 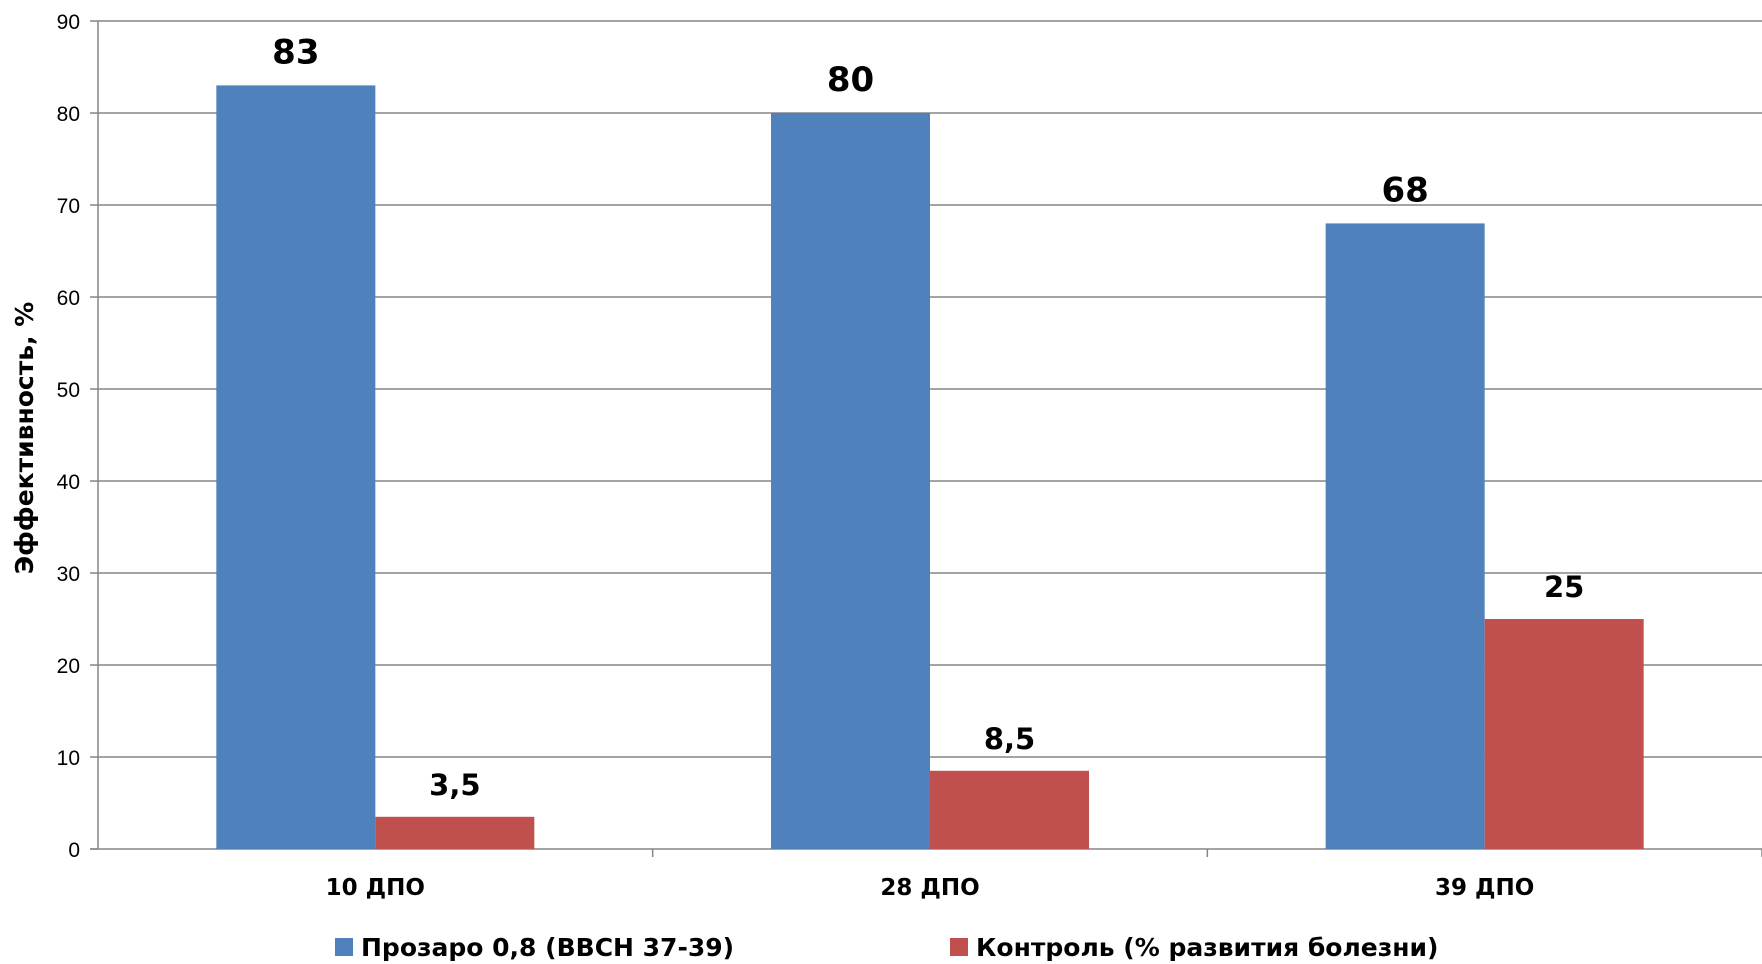 I want to click on data-label: 3,5, so click(x=454, y=785).